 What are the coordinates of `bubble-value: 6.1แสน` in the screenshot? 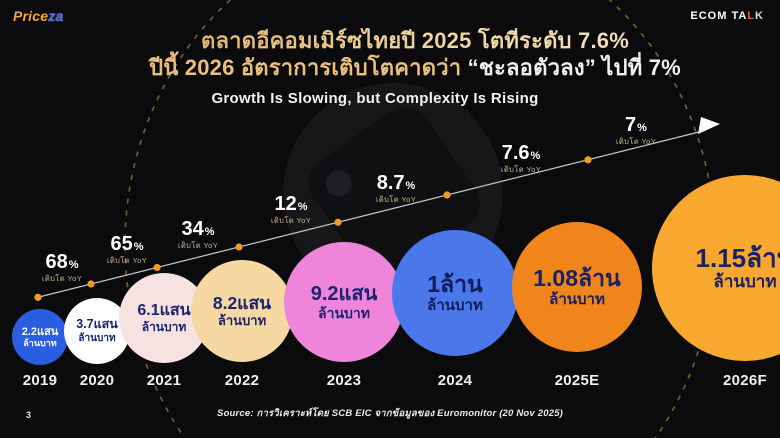 It's located at (164, 311).